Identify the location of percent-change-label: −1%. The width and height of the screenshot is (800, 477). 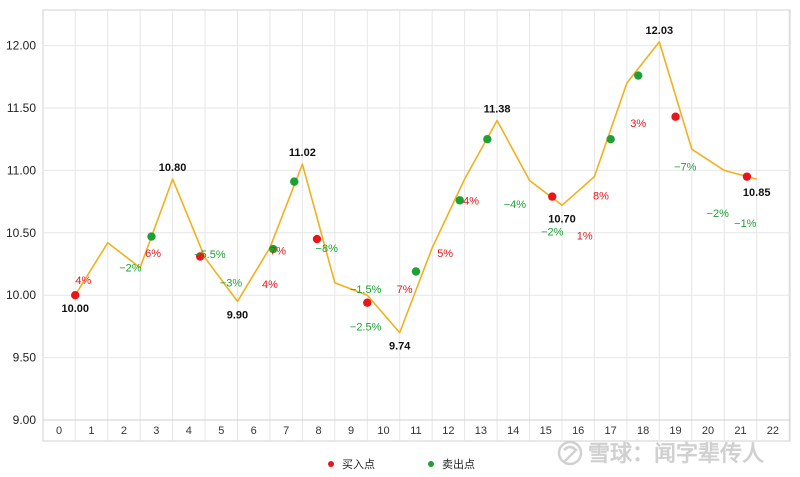
(745, 224).